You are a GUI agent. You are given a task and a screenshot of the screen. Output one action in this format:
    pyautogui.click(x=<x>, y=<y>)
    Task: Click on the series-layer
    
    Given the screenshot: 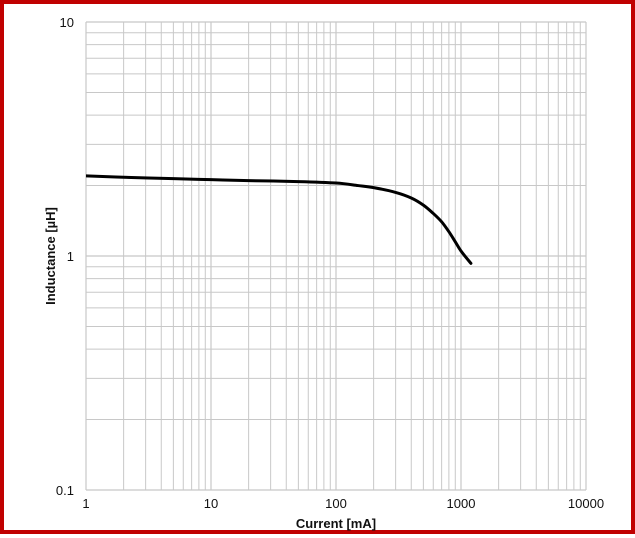 What is the action you would take?
    pyautogui.click(x=279, y=219)
    